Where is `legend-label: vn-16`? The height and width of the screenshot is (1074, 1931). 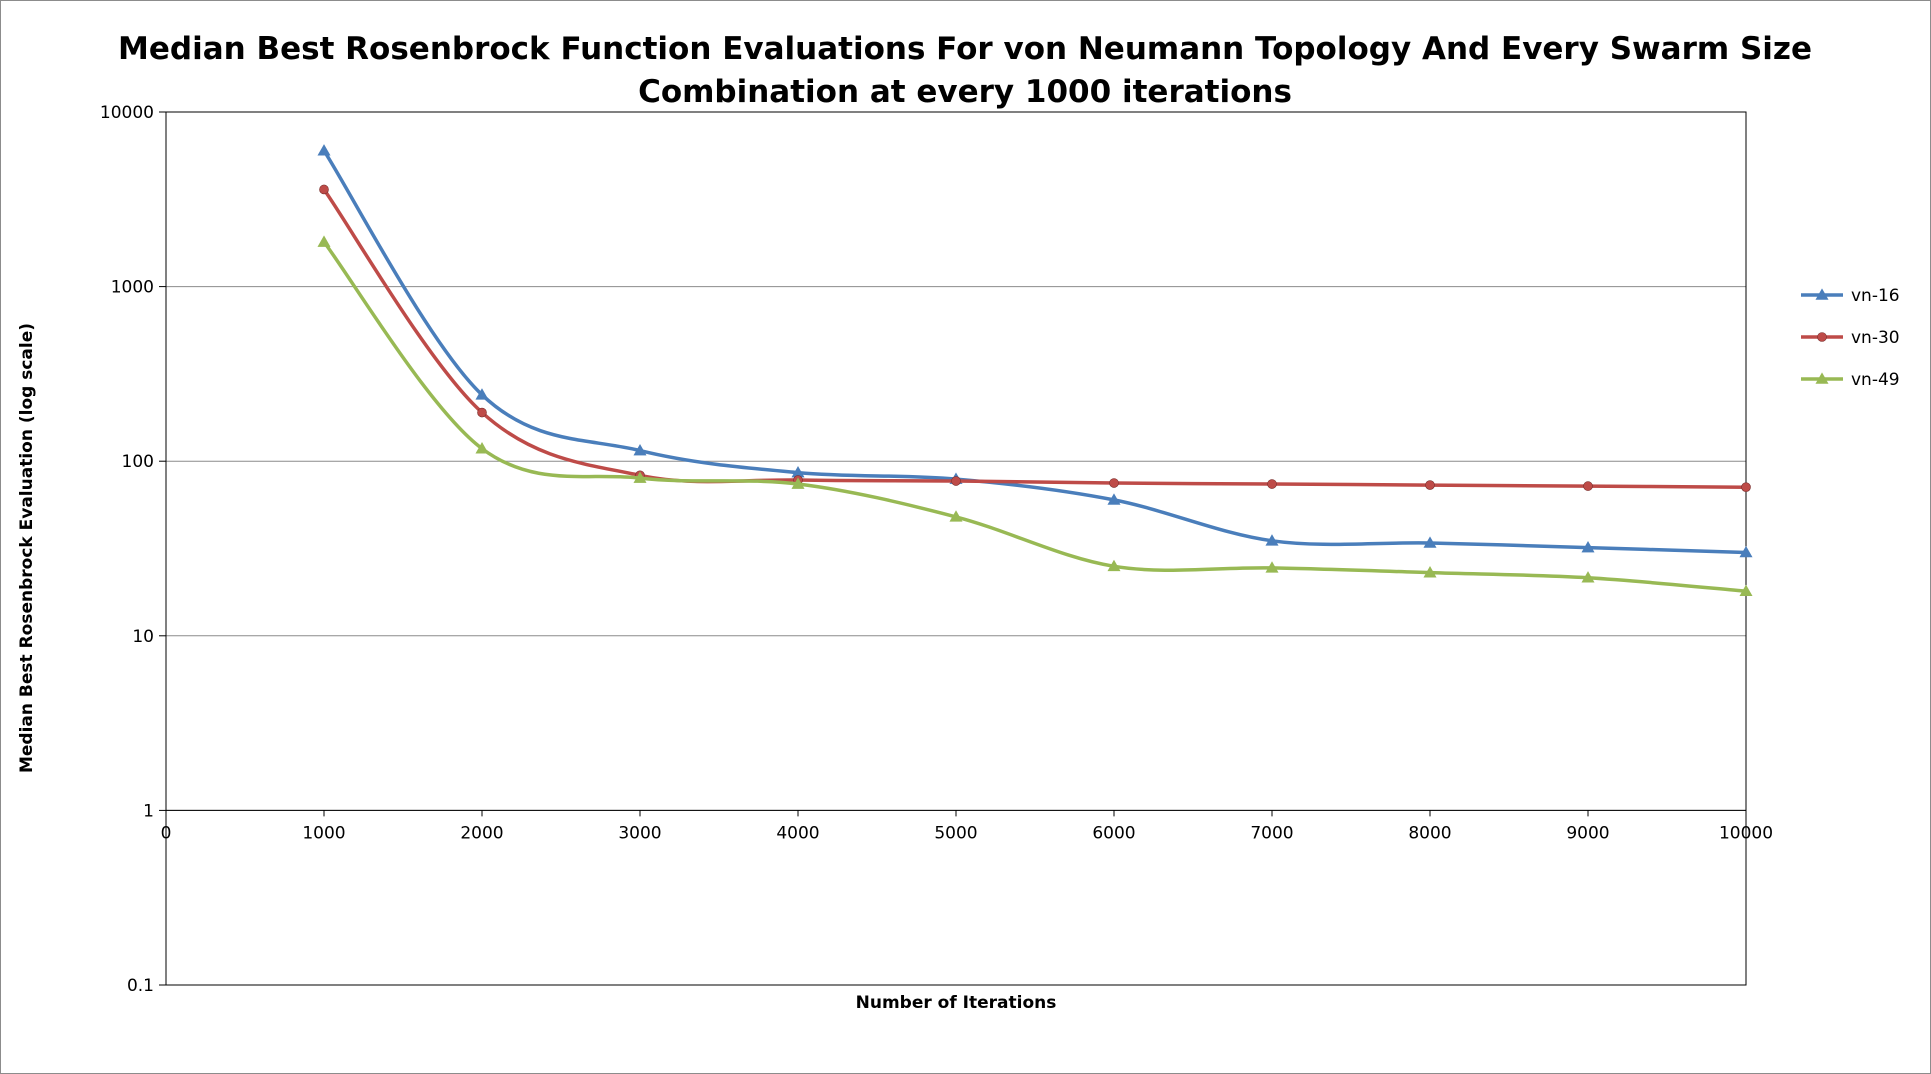 legend-label: vn-16 is located at coordinates (1875, 296).